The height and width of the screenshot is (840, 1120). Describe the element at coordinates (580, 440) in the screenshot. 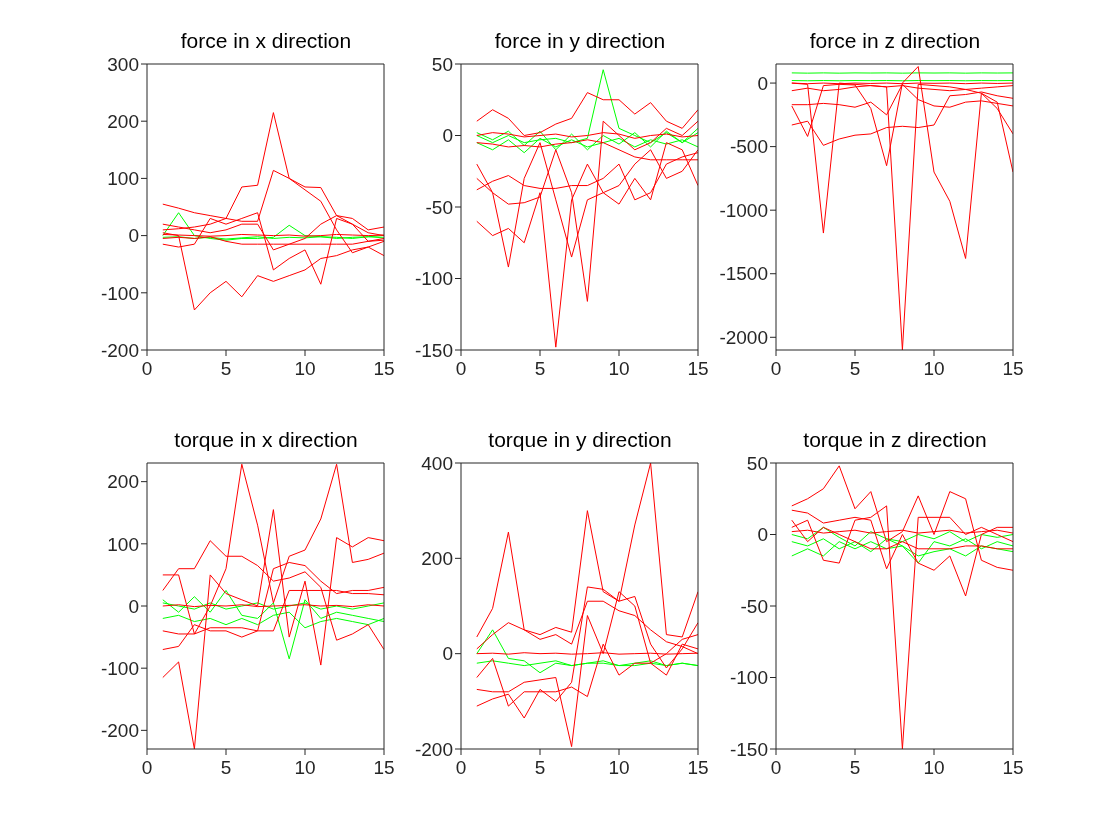

I see `chart-title: torque in y direction` at that location.